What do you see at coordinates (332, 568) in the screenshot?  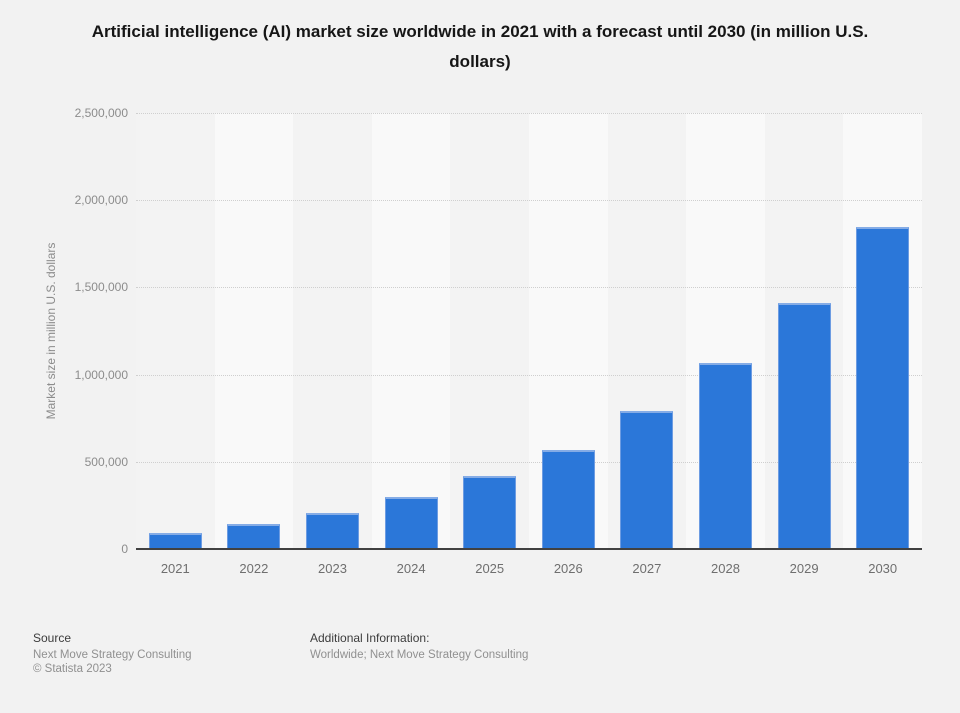 I see `x-tick-label-2023: 2023` at bounding box center [332, 568].